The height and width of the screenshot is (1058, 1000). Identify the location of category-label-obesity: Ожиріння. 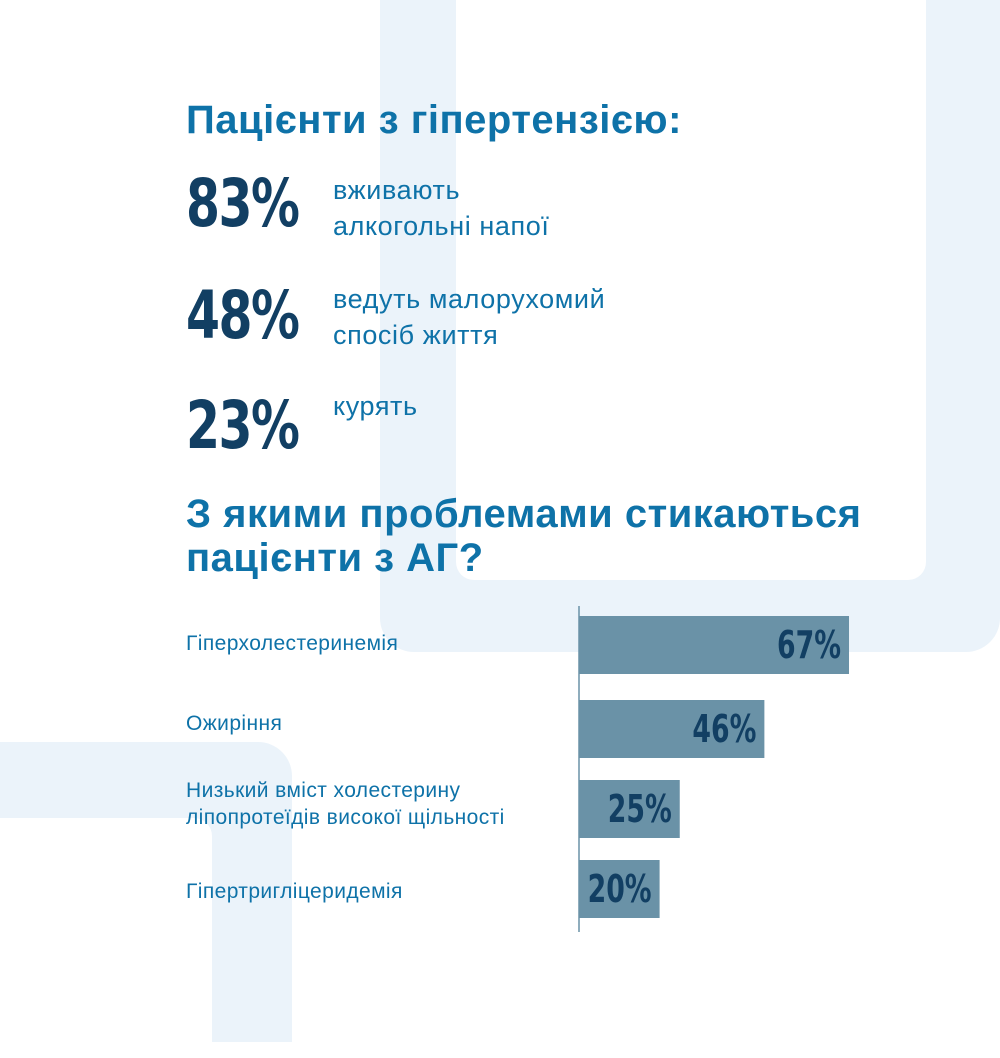
(234, 723).